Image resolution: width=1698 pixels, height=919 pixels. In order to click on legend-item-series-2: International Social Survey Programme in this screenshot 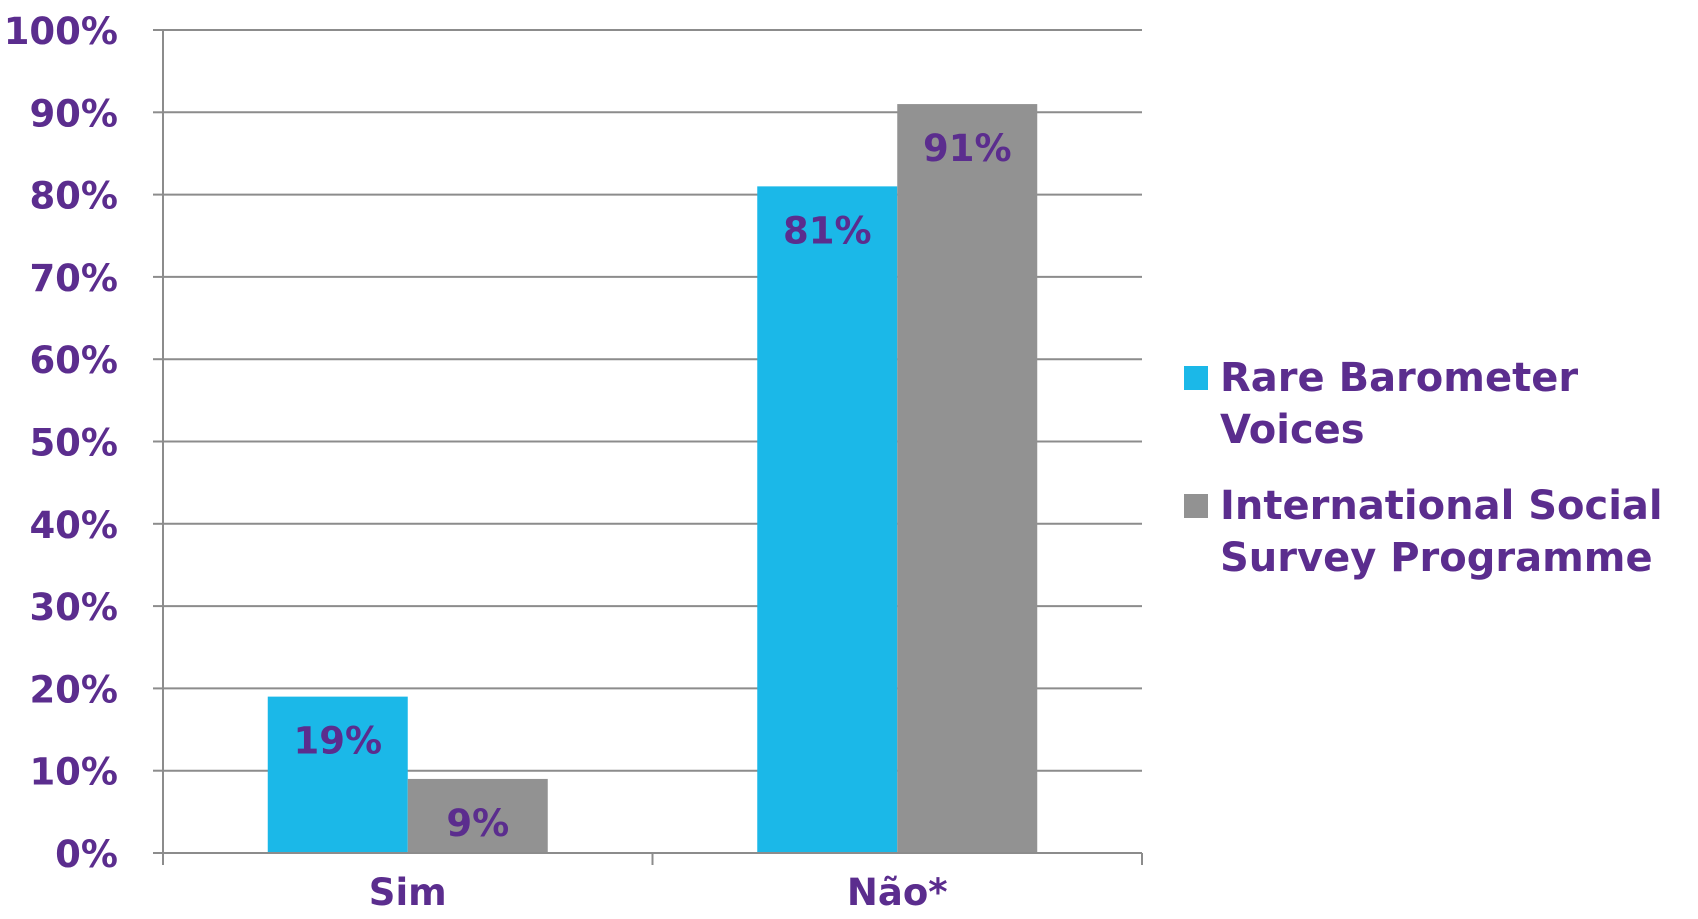, I will do `click(1439, 532)`.